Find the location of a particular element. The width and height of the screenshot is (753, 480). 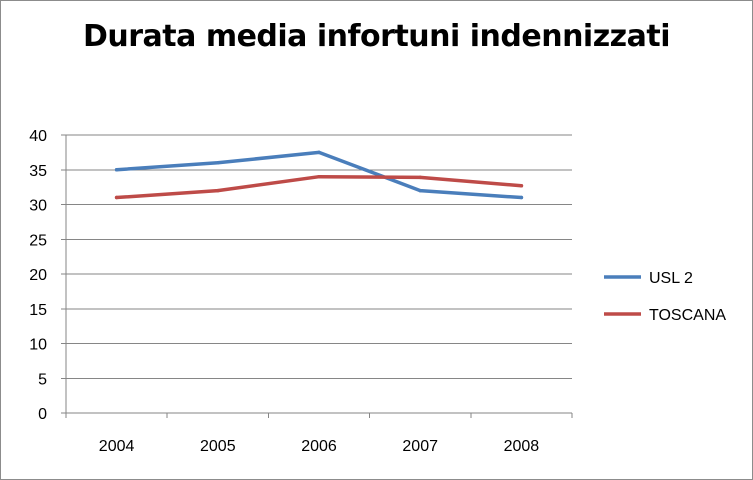

y-tick-label: 10 is located at coordinates (38, 345).